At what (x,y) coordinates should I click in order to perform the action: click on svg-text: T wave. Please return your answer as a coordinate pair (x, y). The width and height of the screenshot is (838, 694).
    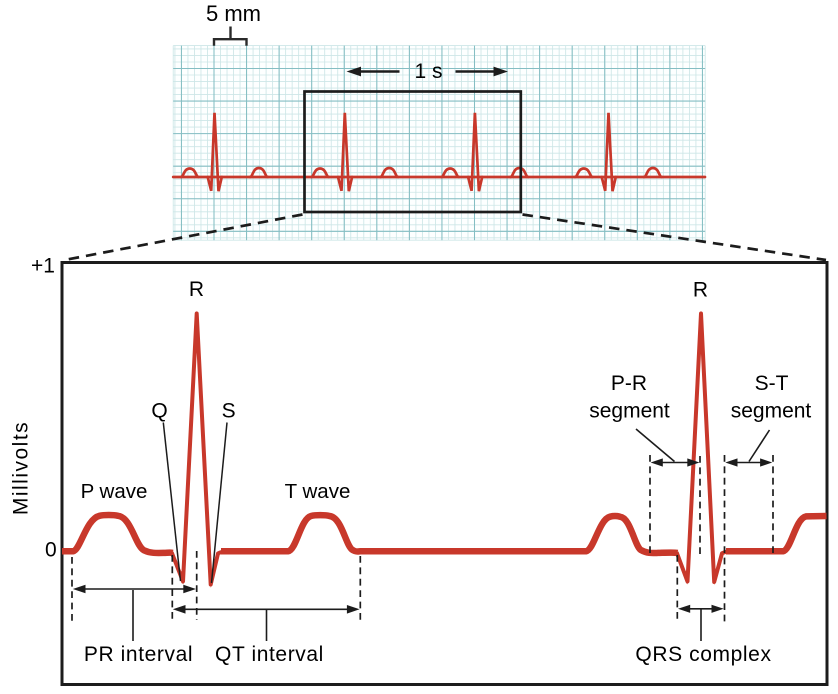
    Looking at the image, I should click on (318, 491).